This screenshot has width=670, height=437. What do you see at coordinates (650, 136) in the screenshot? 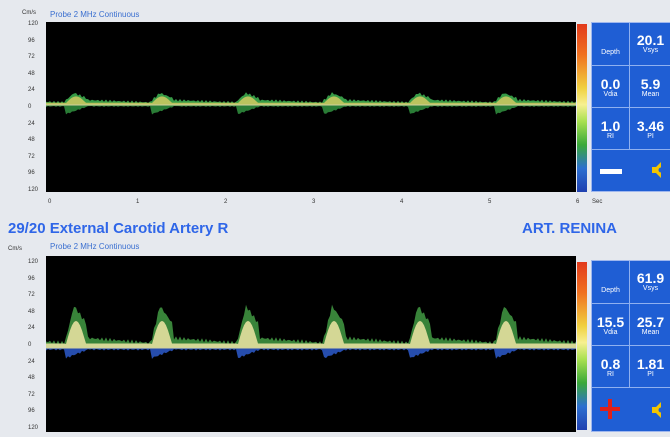
I see `top-pi-label: PI` at bounding box center [650, 136].